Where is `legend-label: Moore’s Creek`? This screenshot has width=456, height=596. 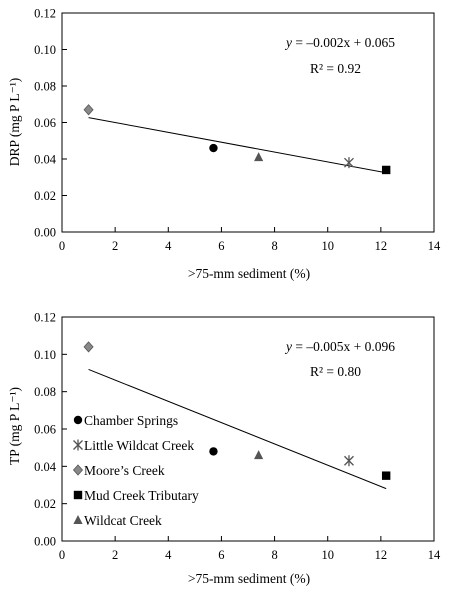
legend-label: Moore’s Creek is located at coordinates (124, 470).